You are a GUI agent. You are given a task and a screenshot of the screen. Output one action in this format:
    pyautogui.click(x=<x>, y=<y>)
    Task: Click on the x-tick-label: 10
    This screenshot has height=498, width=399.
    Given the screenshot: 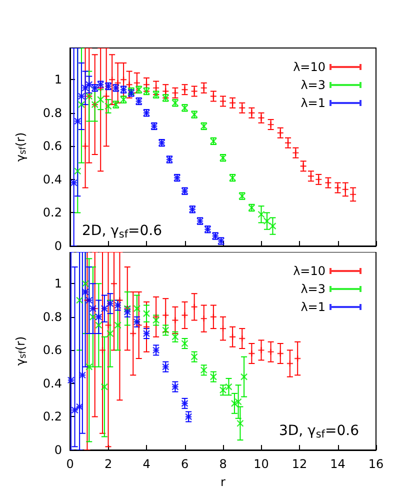 What is the action you would take?
    pyautogui.click(x=261, y=464)
    